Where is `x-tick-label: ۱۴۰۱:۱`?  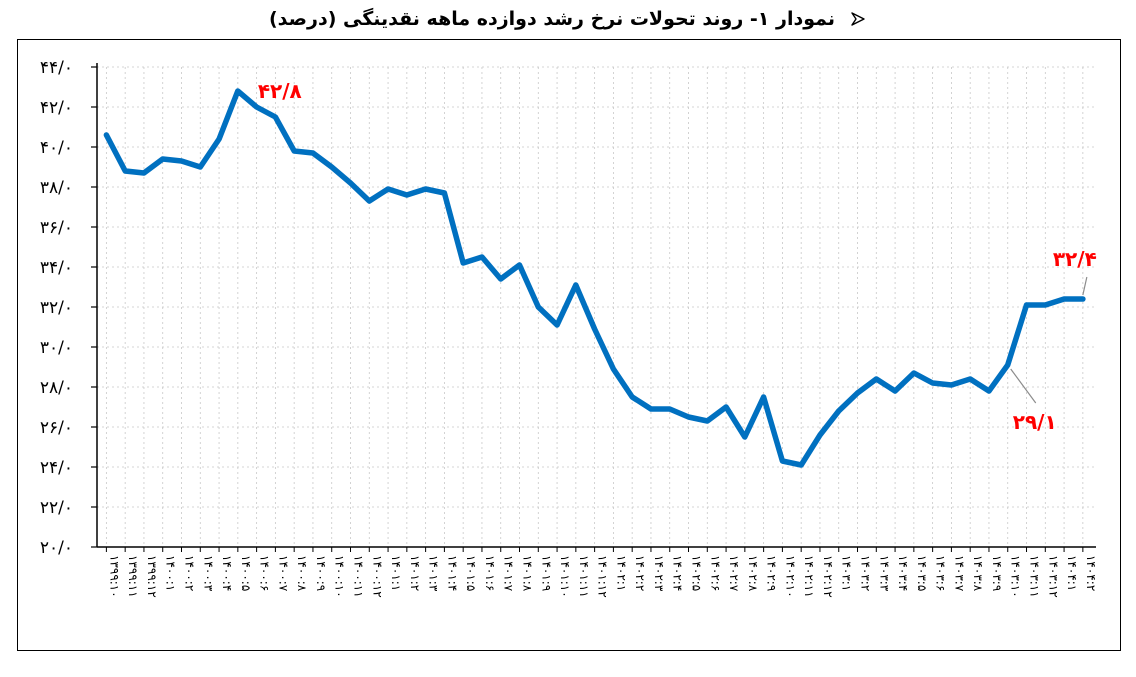 x-tick-label: ۱۴۰۱:۱ is located at coordinates (396, 573).